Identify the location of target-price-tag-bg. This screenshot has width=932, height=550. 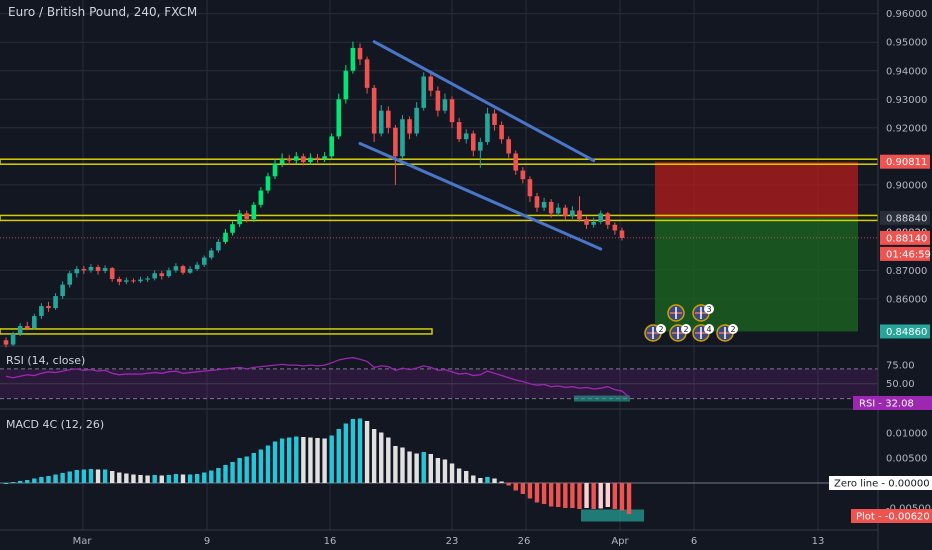
(905, 331).